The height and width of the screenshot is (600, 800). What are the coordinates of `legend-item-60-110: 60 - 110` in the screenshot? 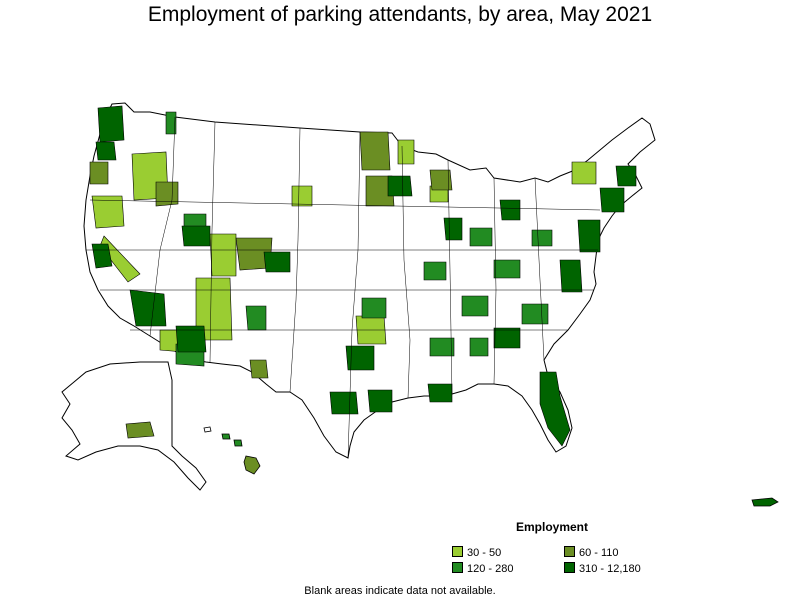 It's located at (591, 552).